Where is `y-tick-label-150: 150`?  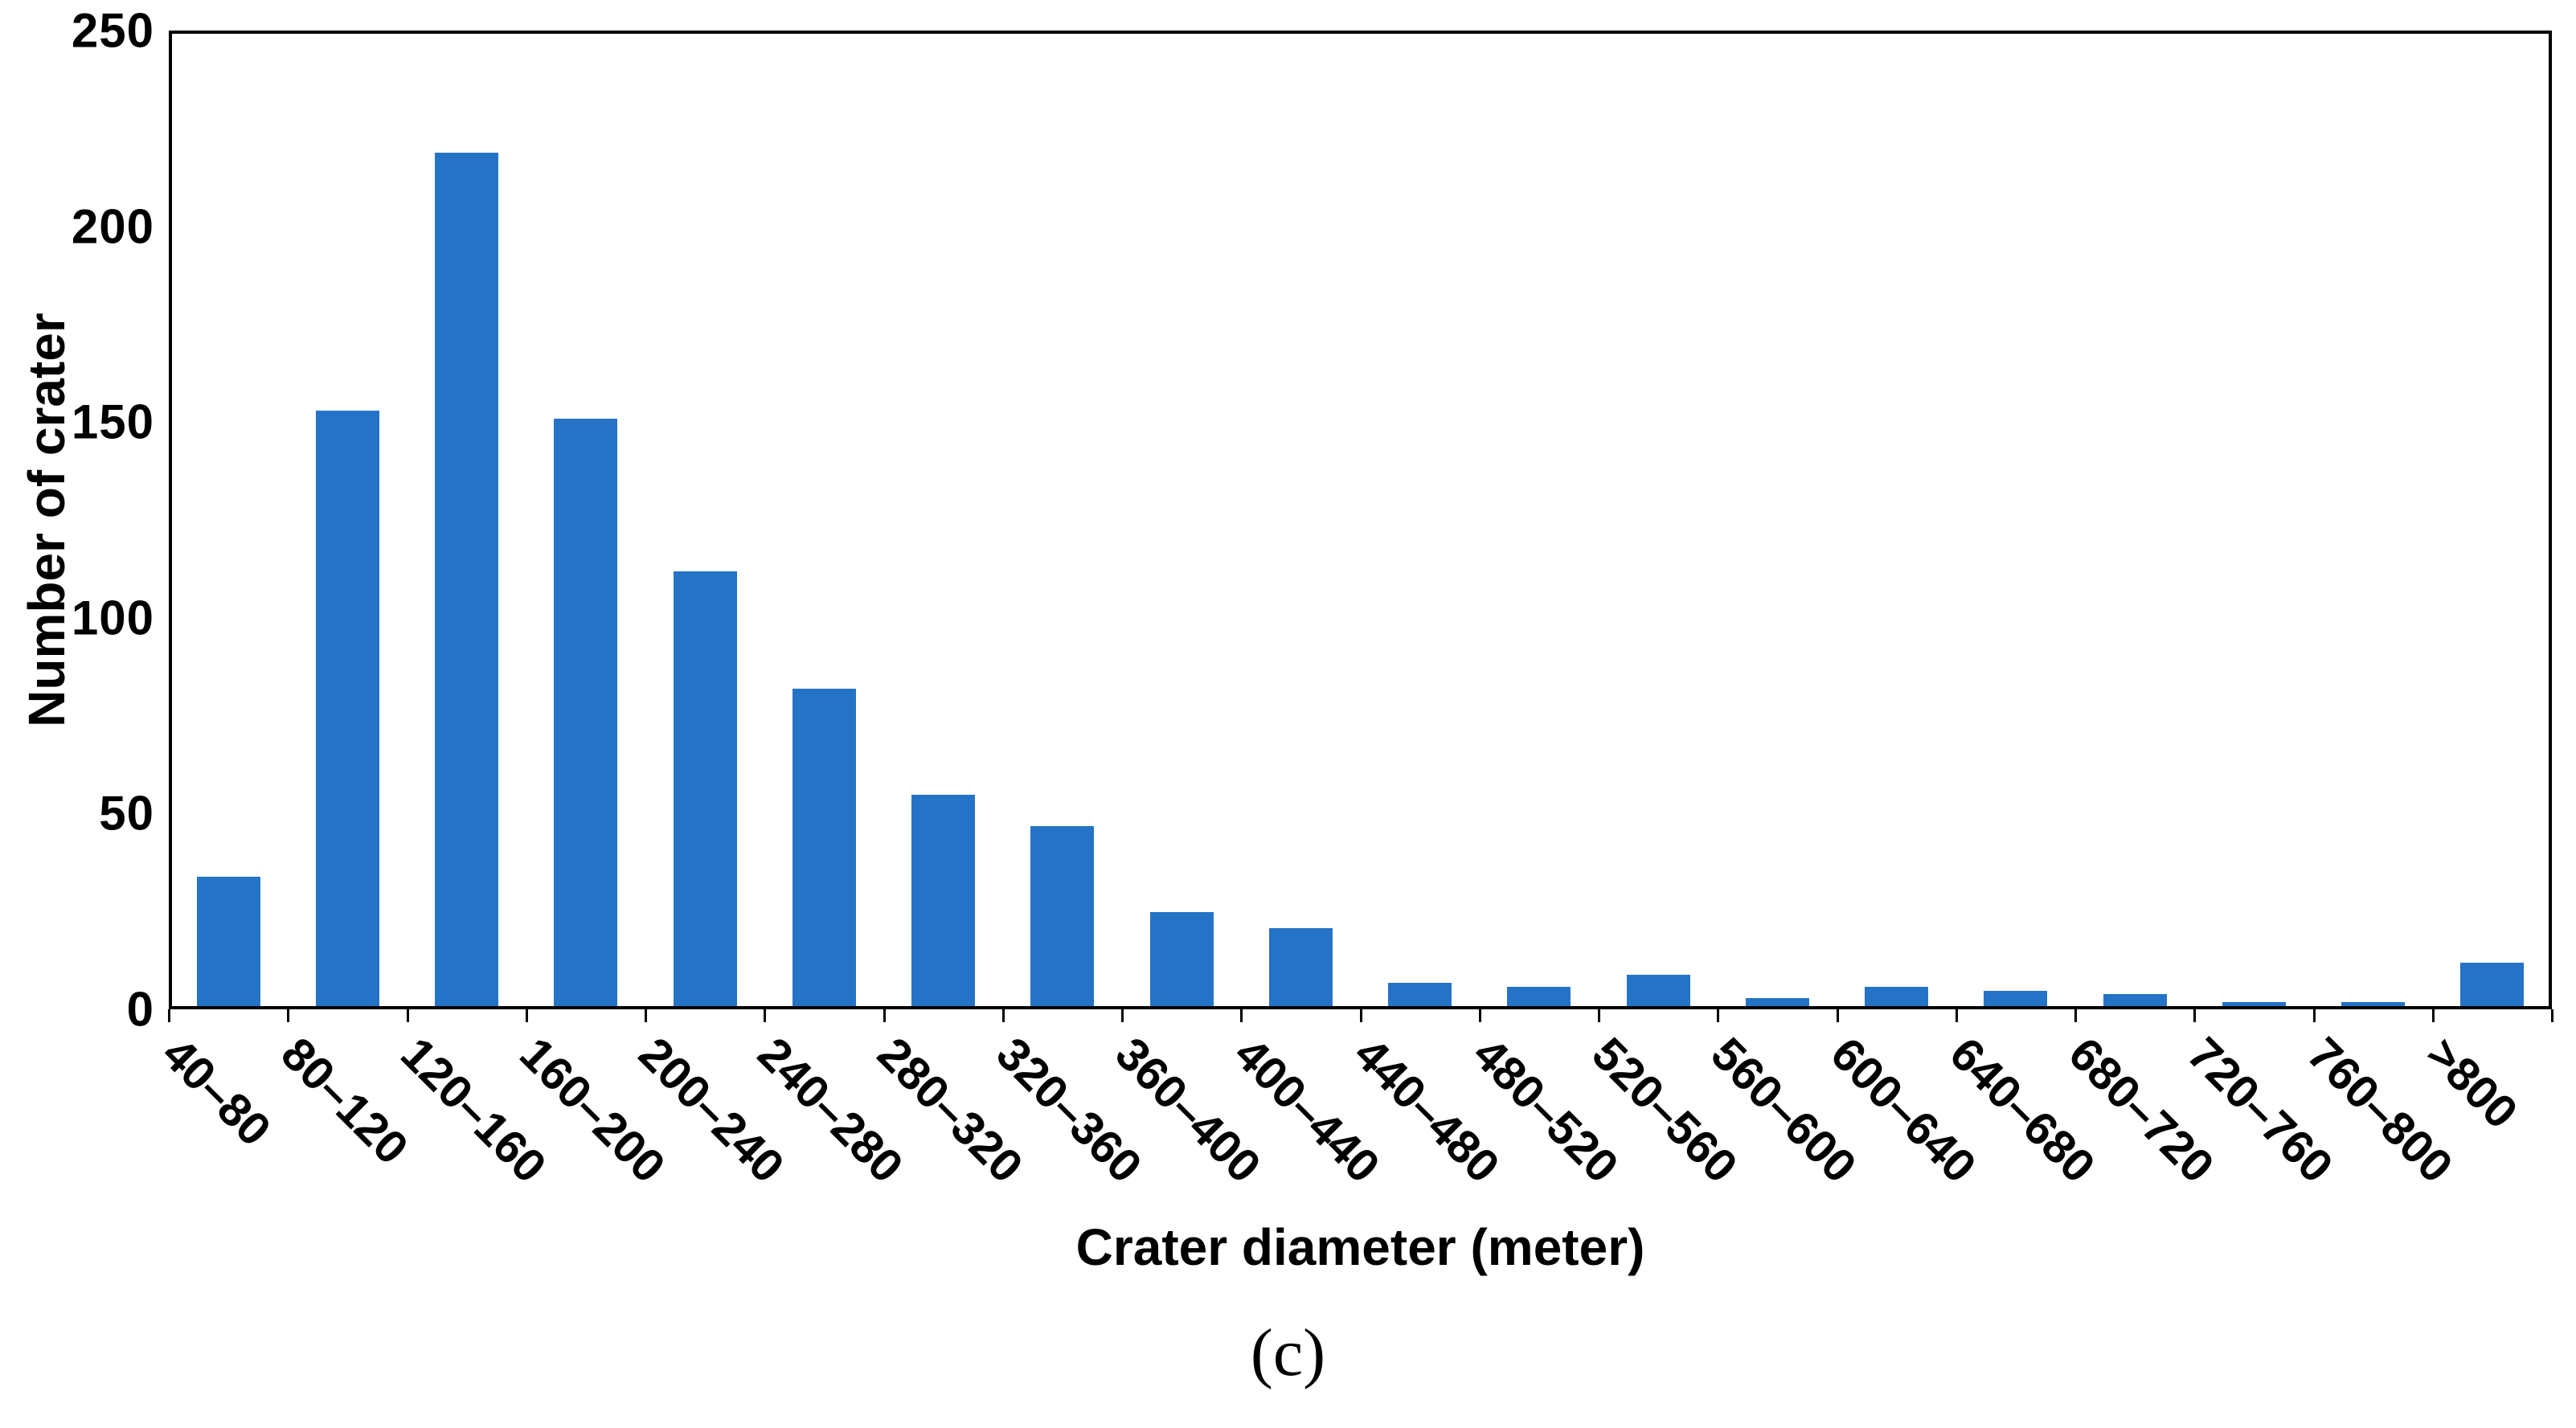 y-tick-label-150: 150 is located at coordinates (112, 422).